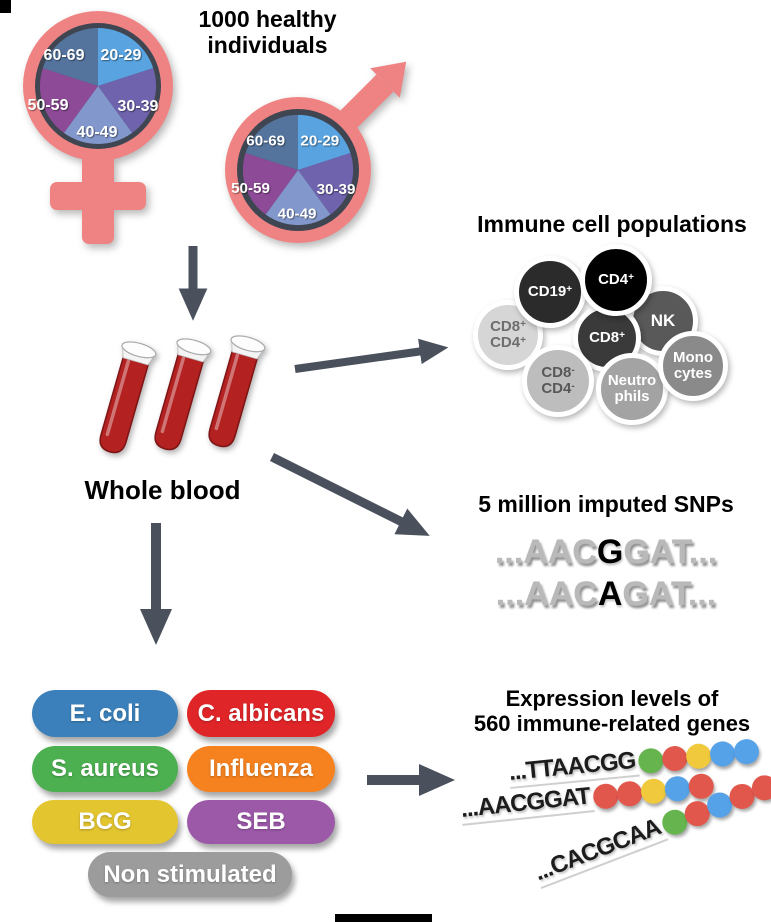  What do you see at coordinates (610, 552) in the screenshot?
I see `snp-variant-allele: G` at bounding box center [610, 552].